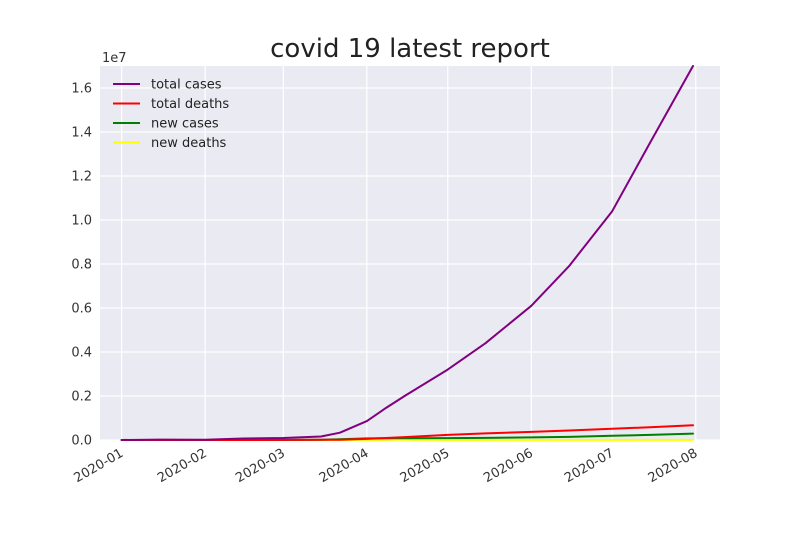 Image resolution: width=800 pixels, height=550 pixels. Describe the element at coordinates (182, 466) in the screenshot. I see `x-tick-label: 2020-02` at that location.